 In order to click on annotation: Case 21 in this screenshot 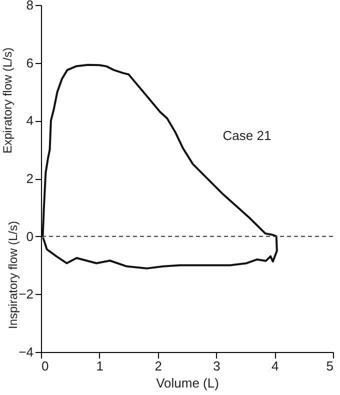, I will do `click(247, 135)`.